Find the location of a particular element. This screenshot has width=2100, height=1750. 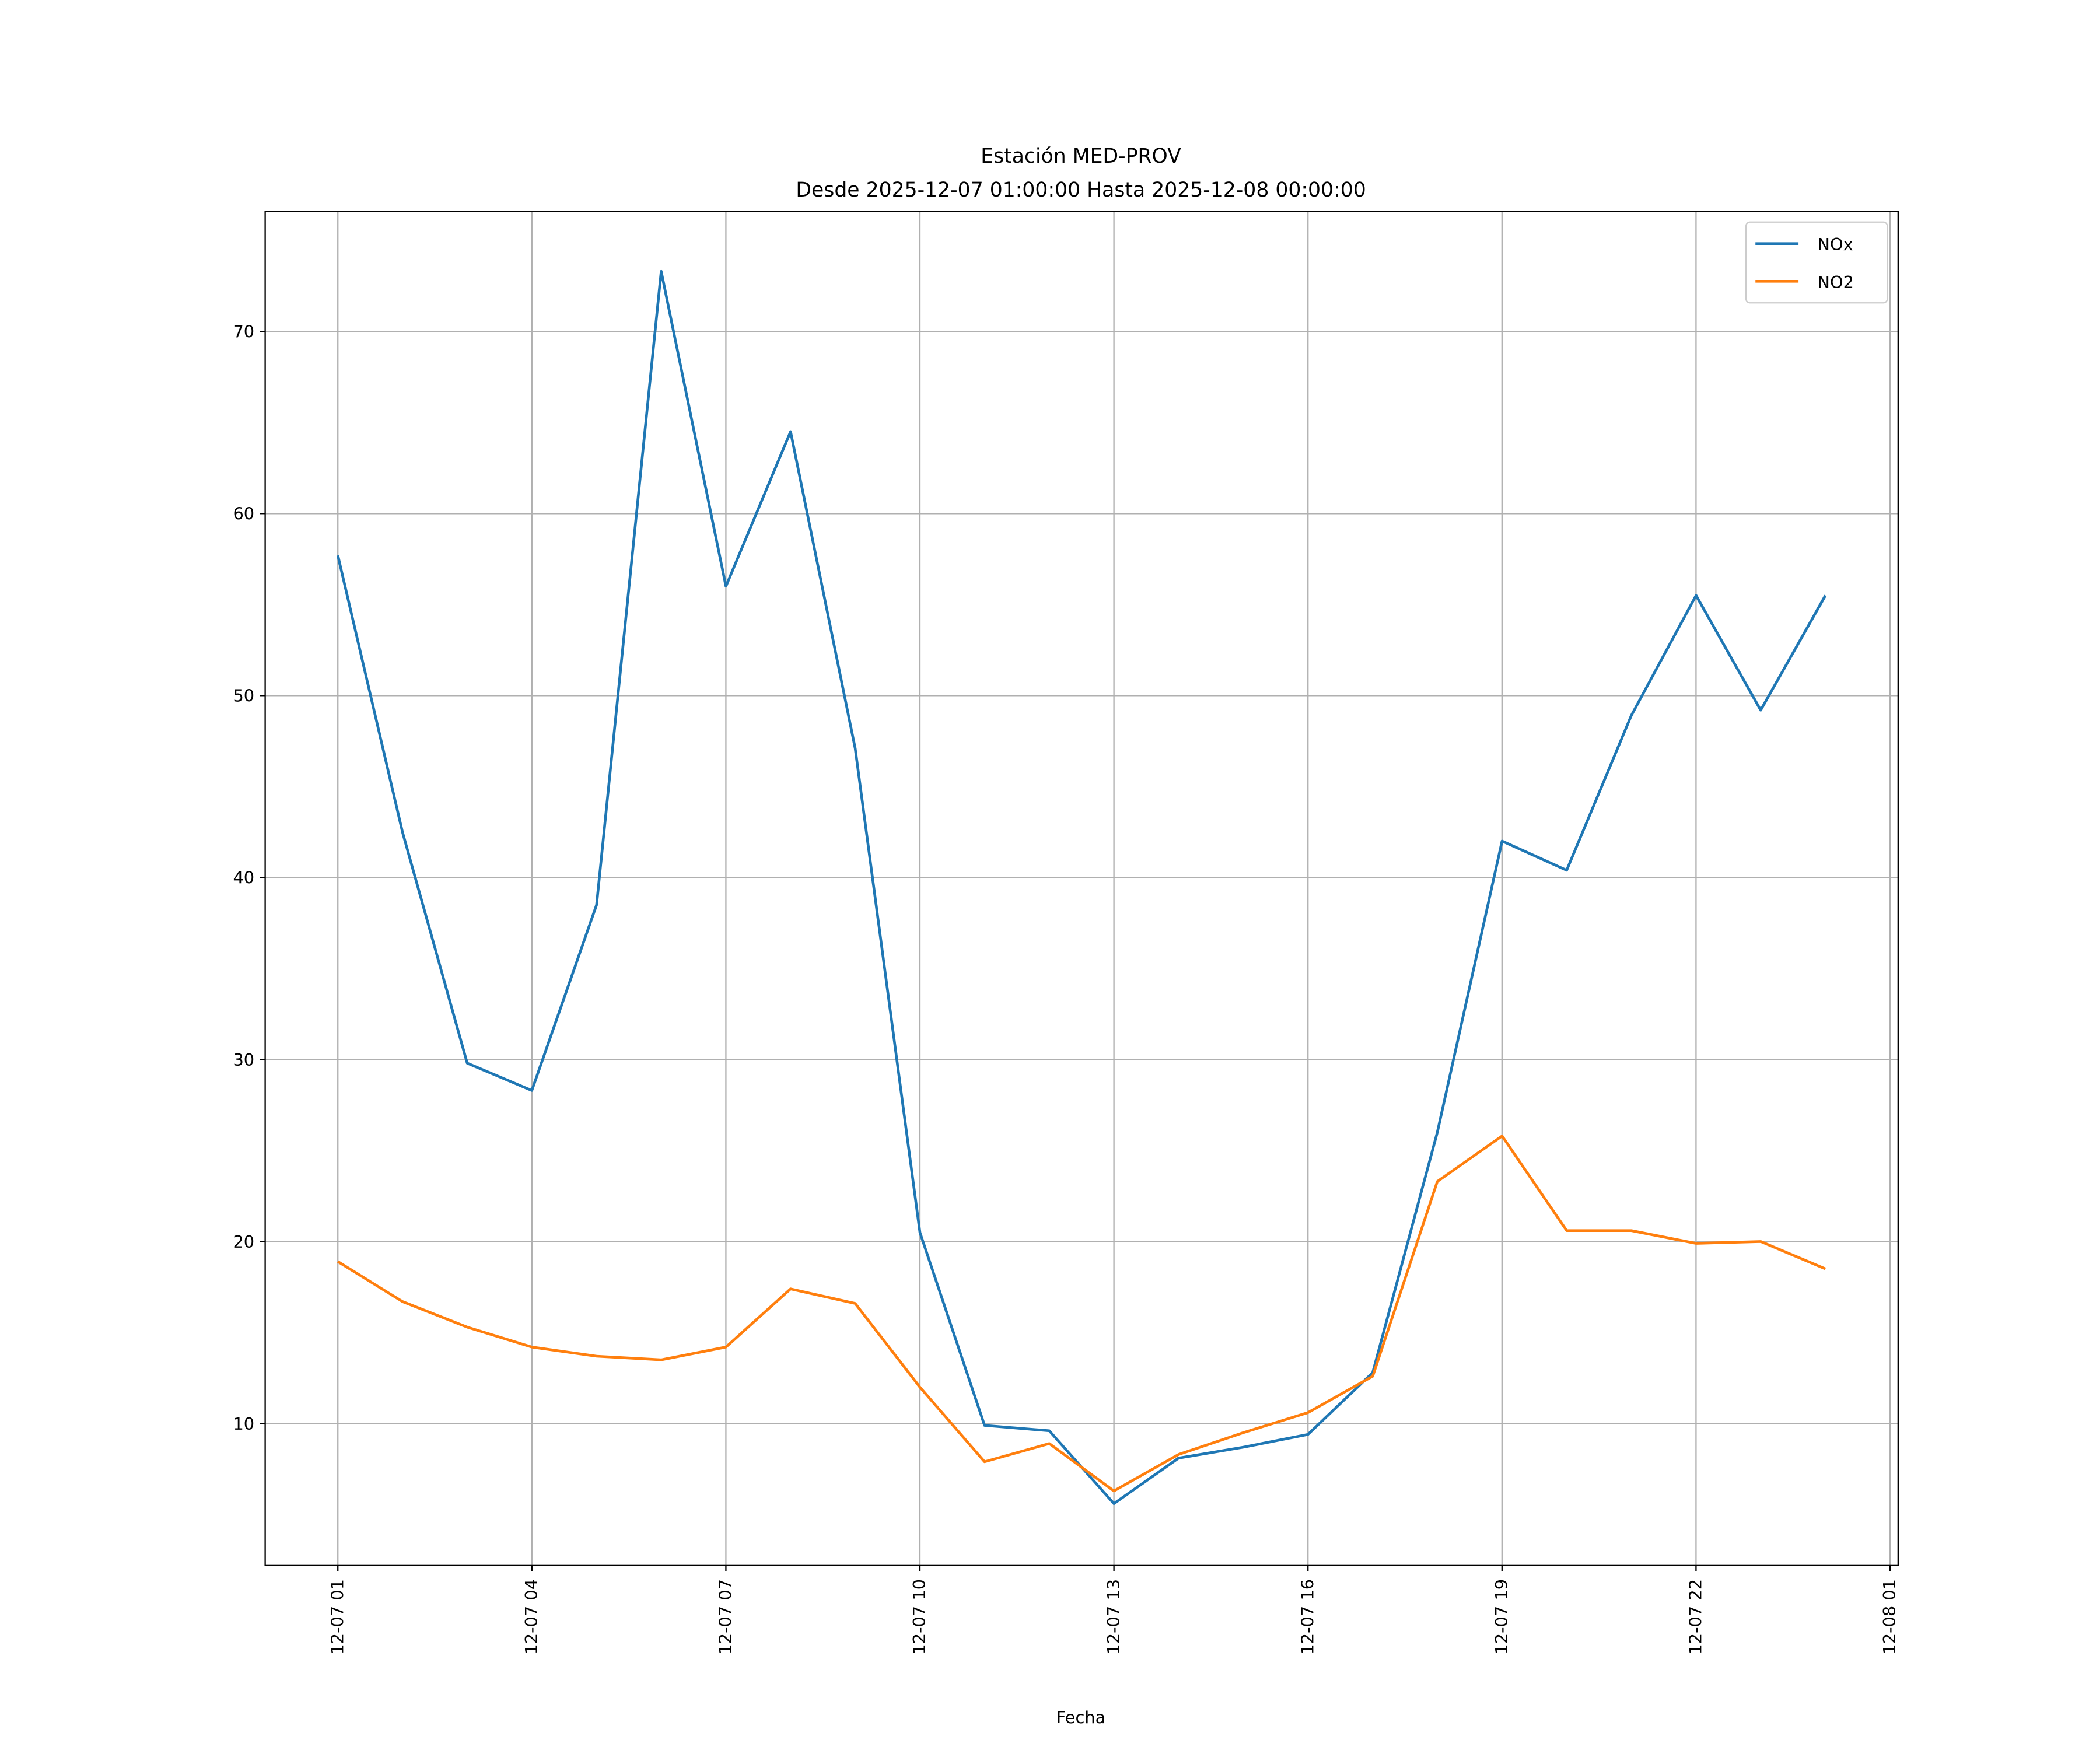

legend-label-no2: NO2 is located at coordinates (1835, 282).